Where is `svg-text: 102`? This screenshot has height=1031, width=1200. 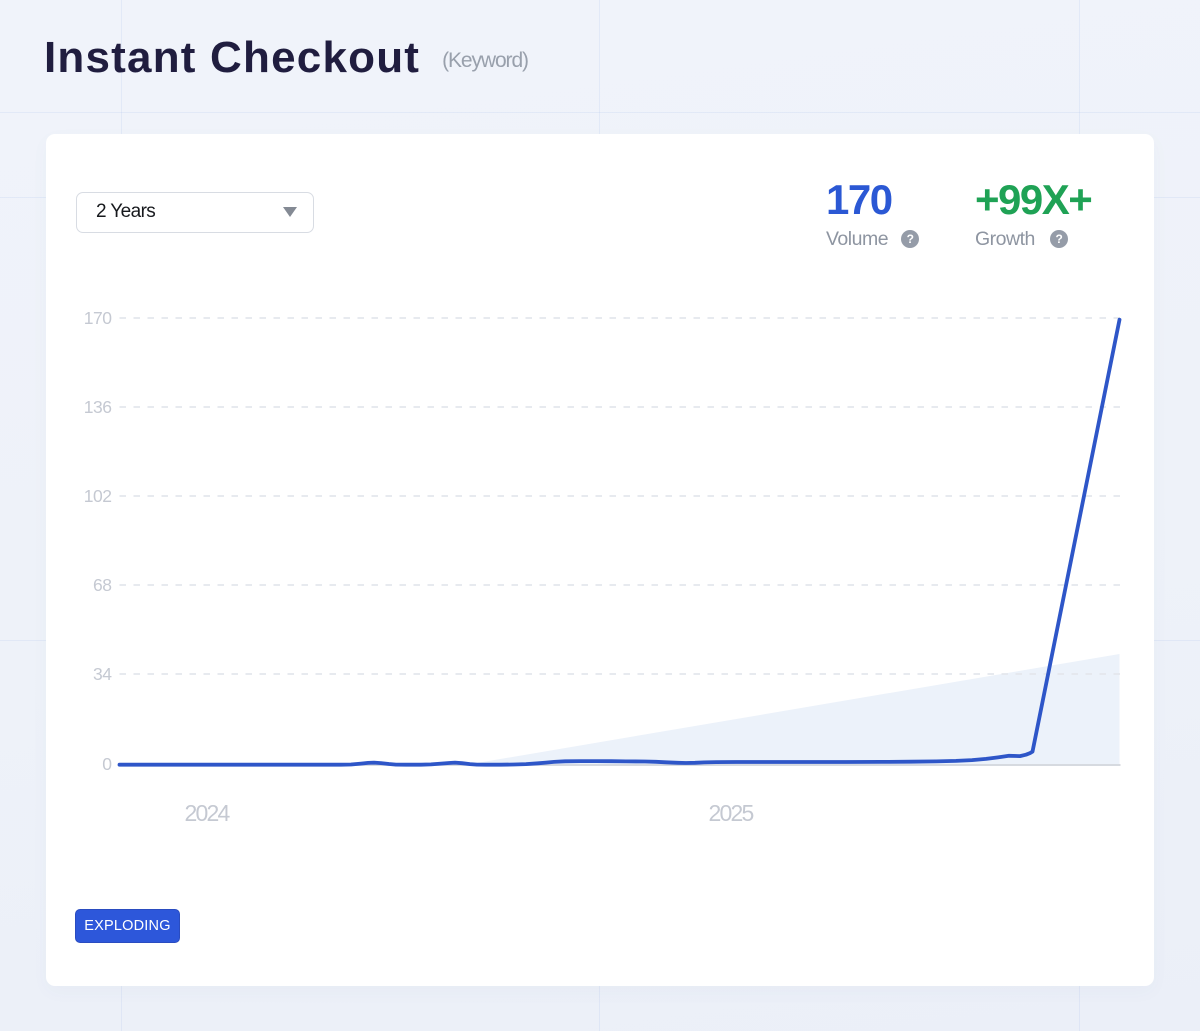
svg-text: 102 is located at coordinates (98, 496).